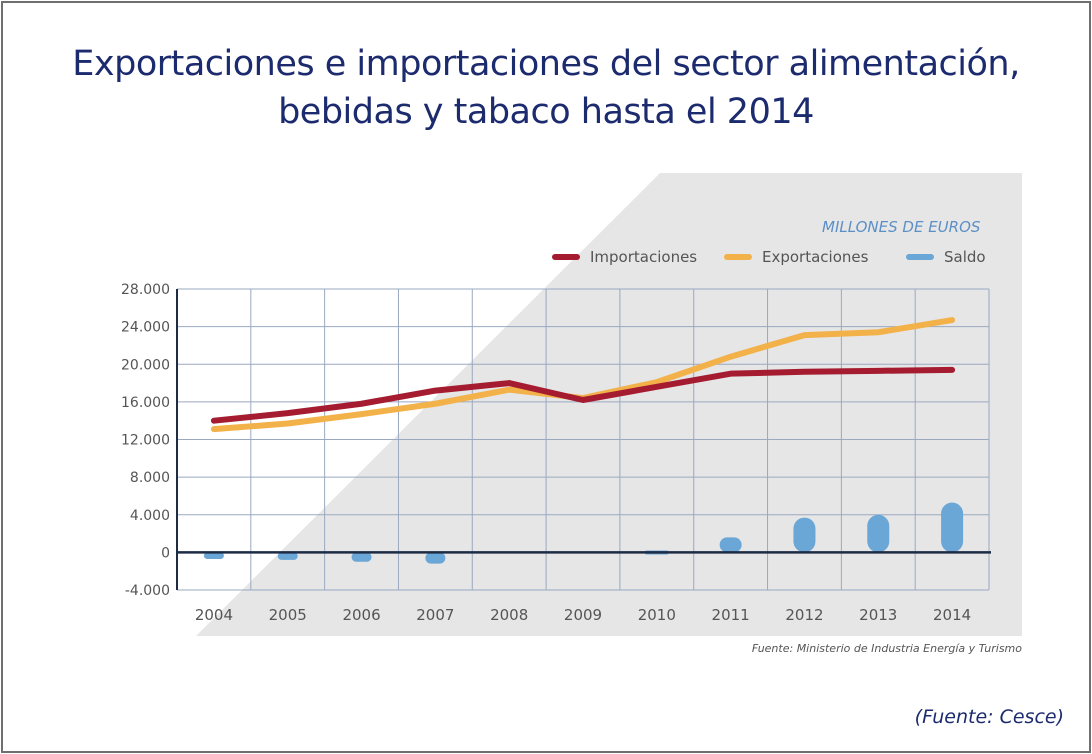 This screenshot has width=1092, height=754. Describe the element at coordinates (214, 615) in the screenshot. I see `x-tick-label: 2004` at that location.